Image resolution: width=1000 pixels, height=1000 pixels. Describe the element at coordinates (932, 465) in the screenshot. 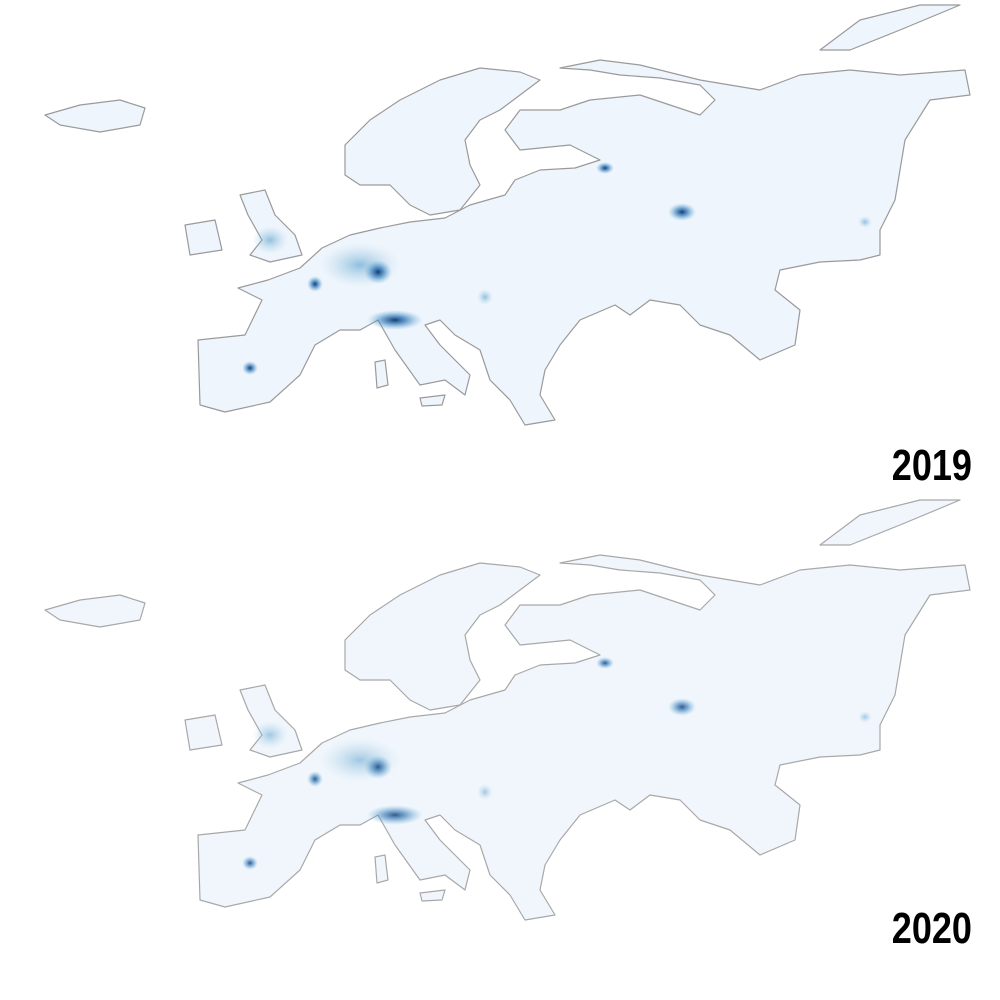

I see `year-label: 2019` at that location.